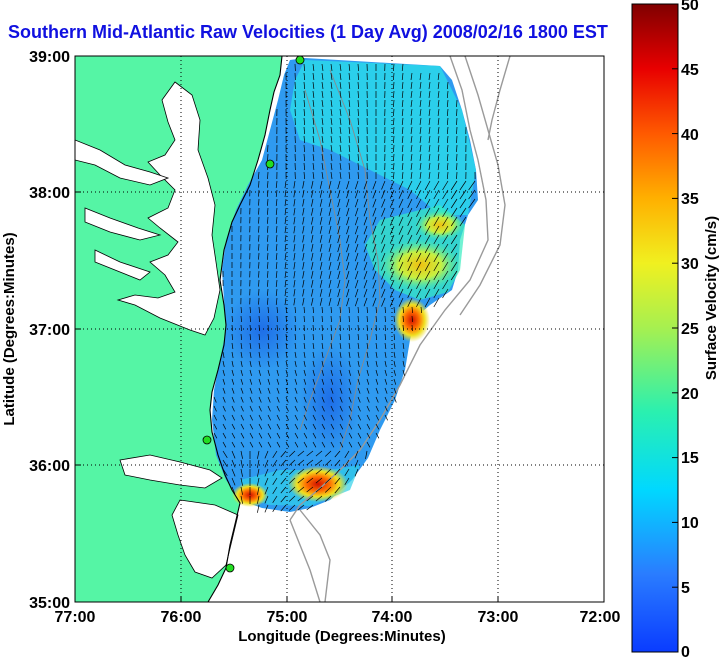  I want to click on x-tick-label: 77:00, so click(75, 617).